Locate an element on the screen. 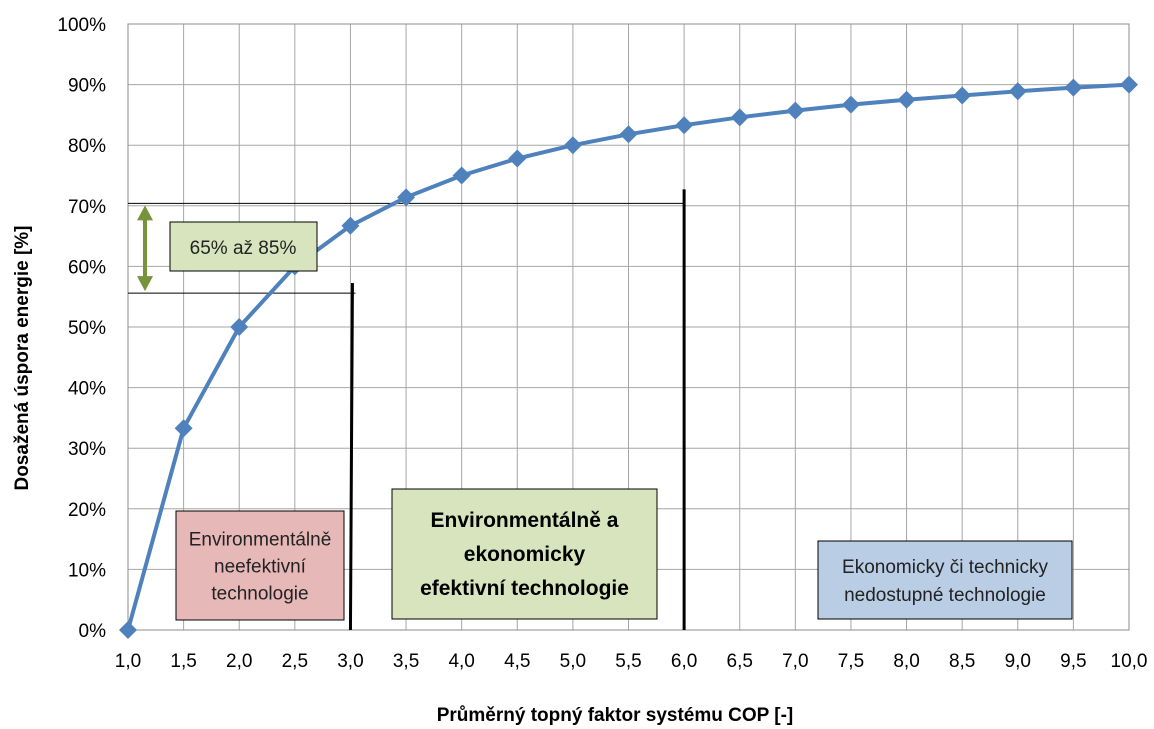 The image size is (1154, 729). x-tick-label: 7,5 is located at coordinates (851, 661).